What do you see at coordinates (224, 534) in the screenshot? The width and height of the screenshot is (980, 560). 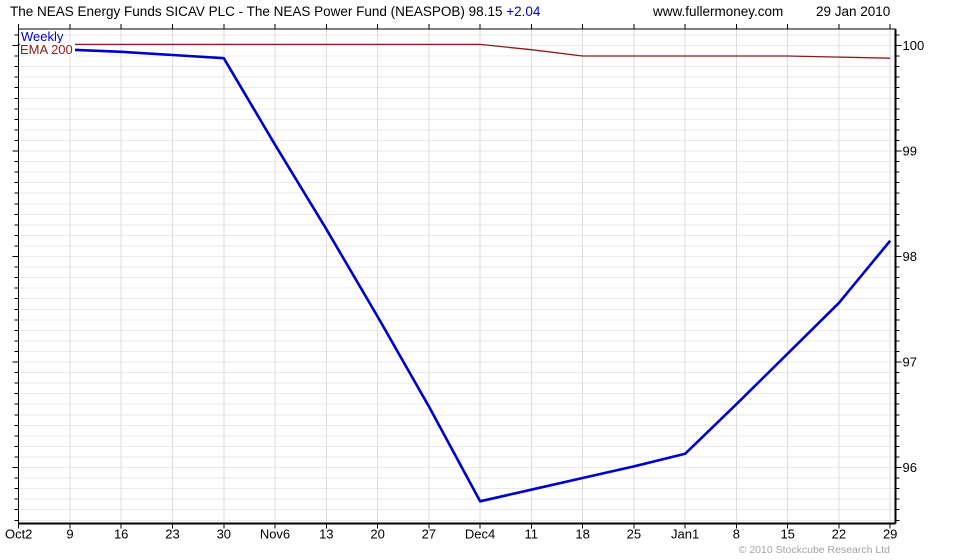 I see `svg-text: 30` at bounding box center [224, 534].